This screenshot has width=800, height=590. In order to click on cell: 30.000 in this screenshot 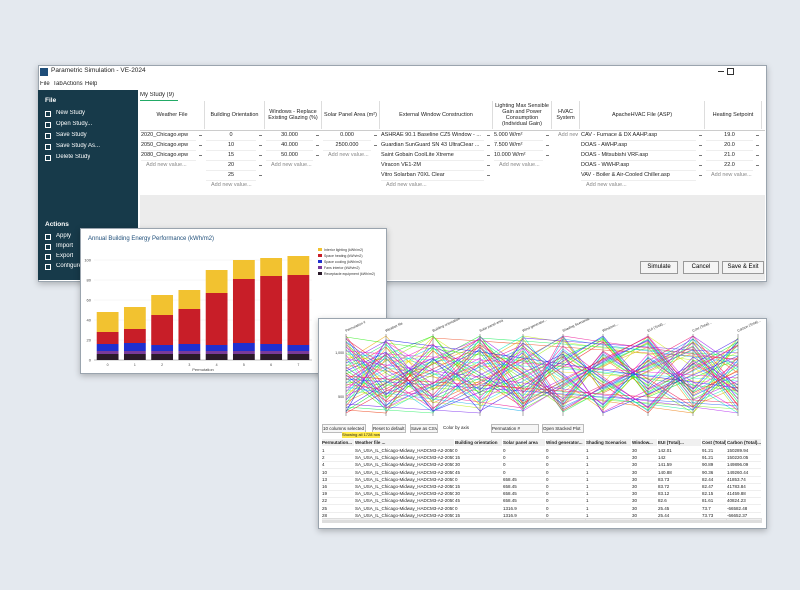, I will do `click(289, 136)`.